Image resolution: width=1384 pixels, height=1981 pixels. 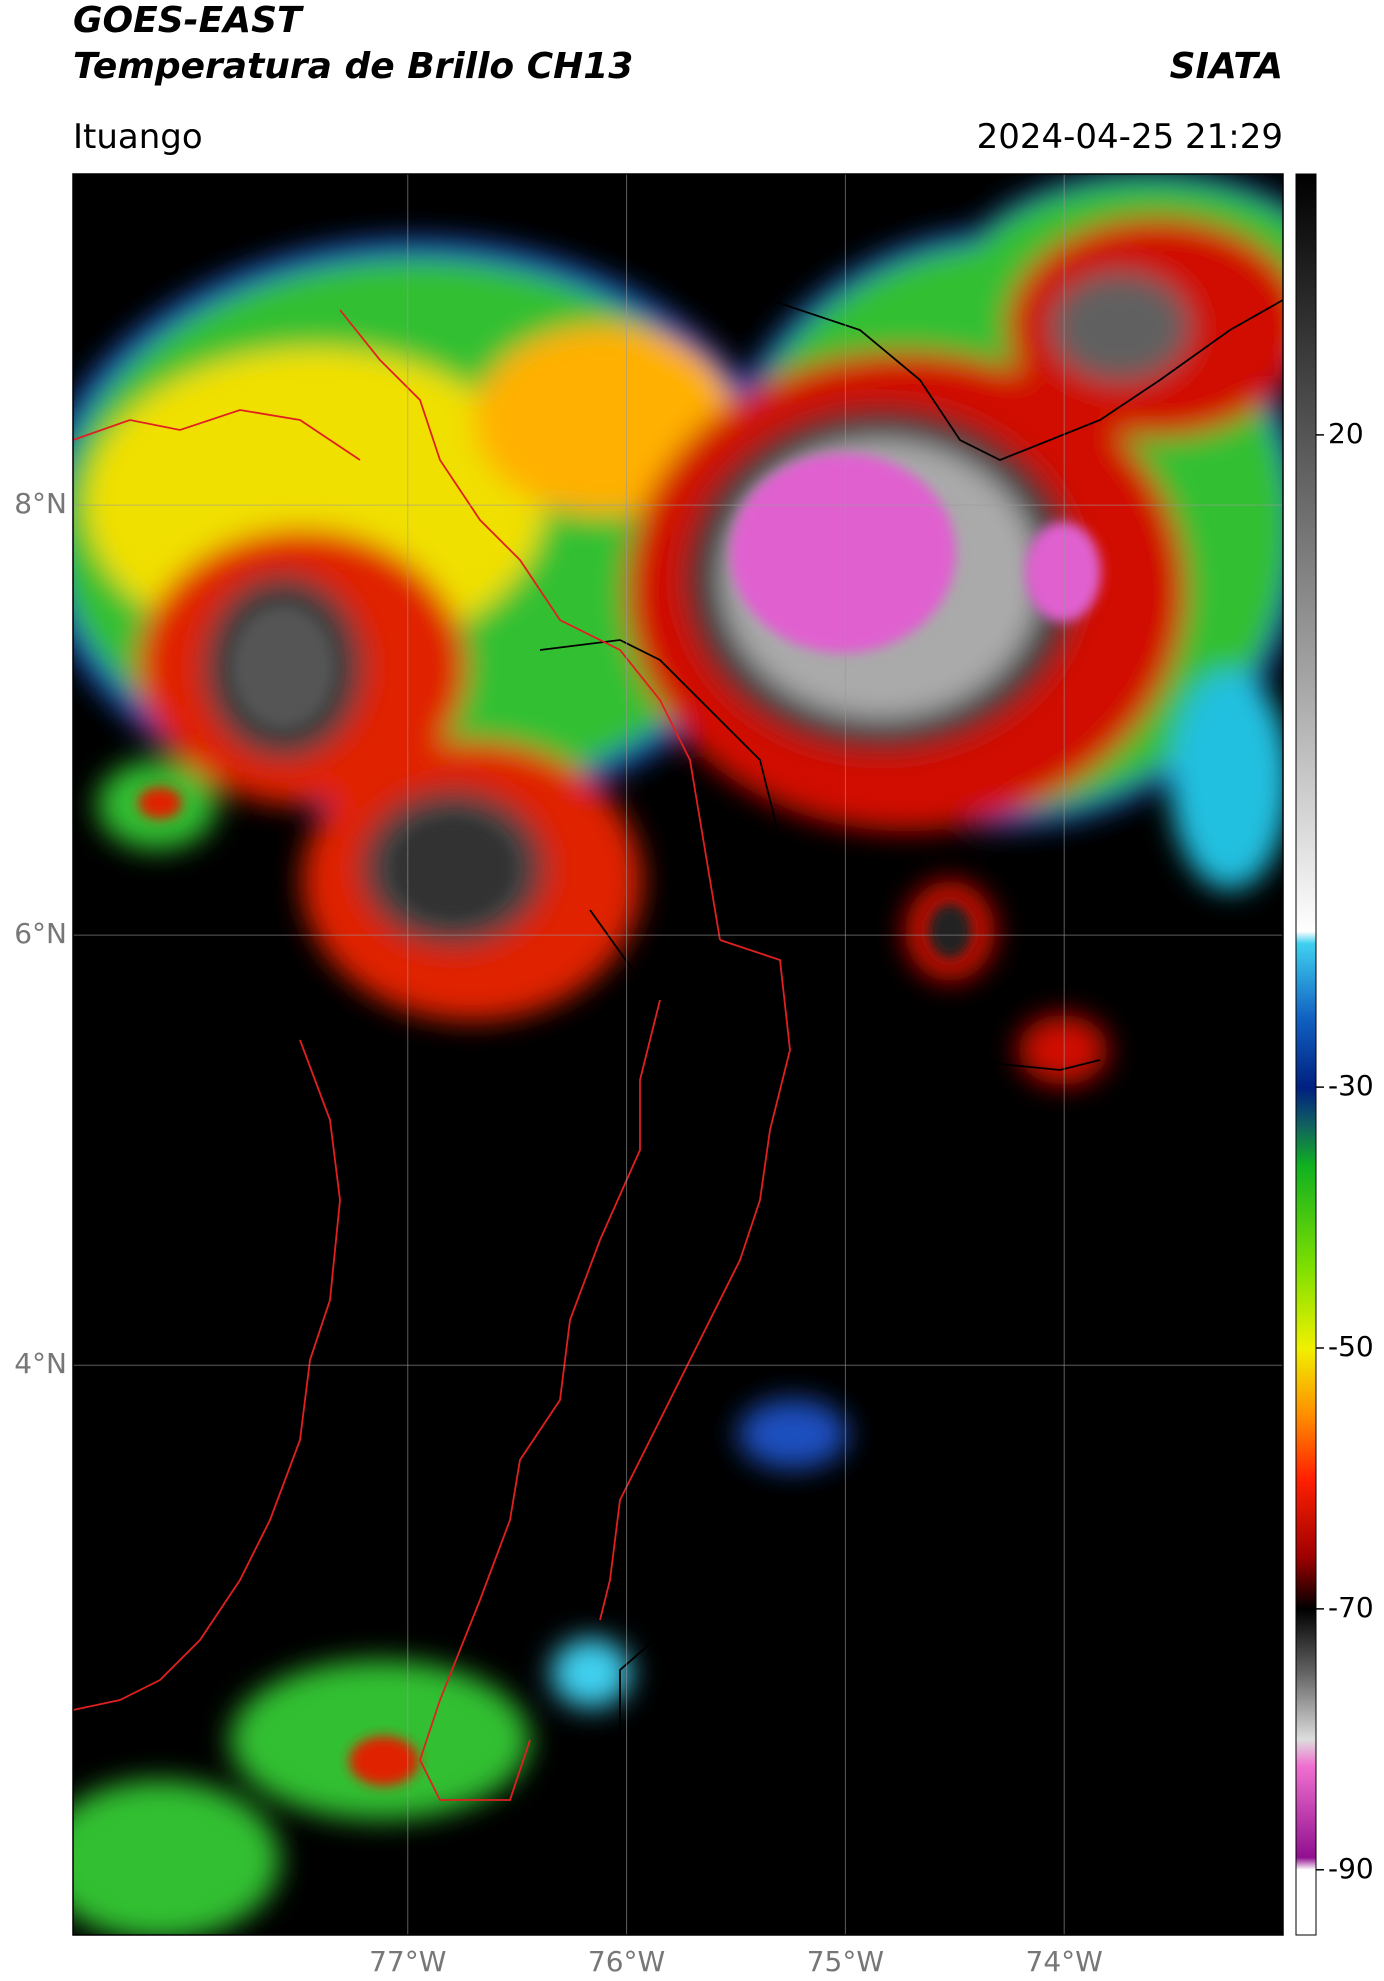 What do you see at coordinates (40, 1363) in the screenshot?
I see `lat-tick-label: 4°N` at bounding box center [40, 1363].